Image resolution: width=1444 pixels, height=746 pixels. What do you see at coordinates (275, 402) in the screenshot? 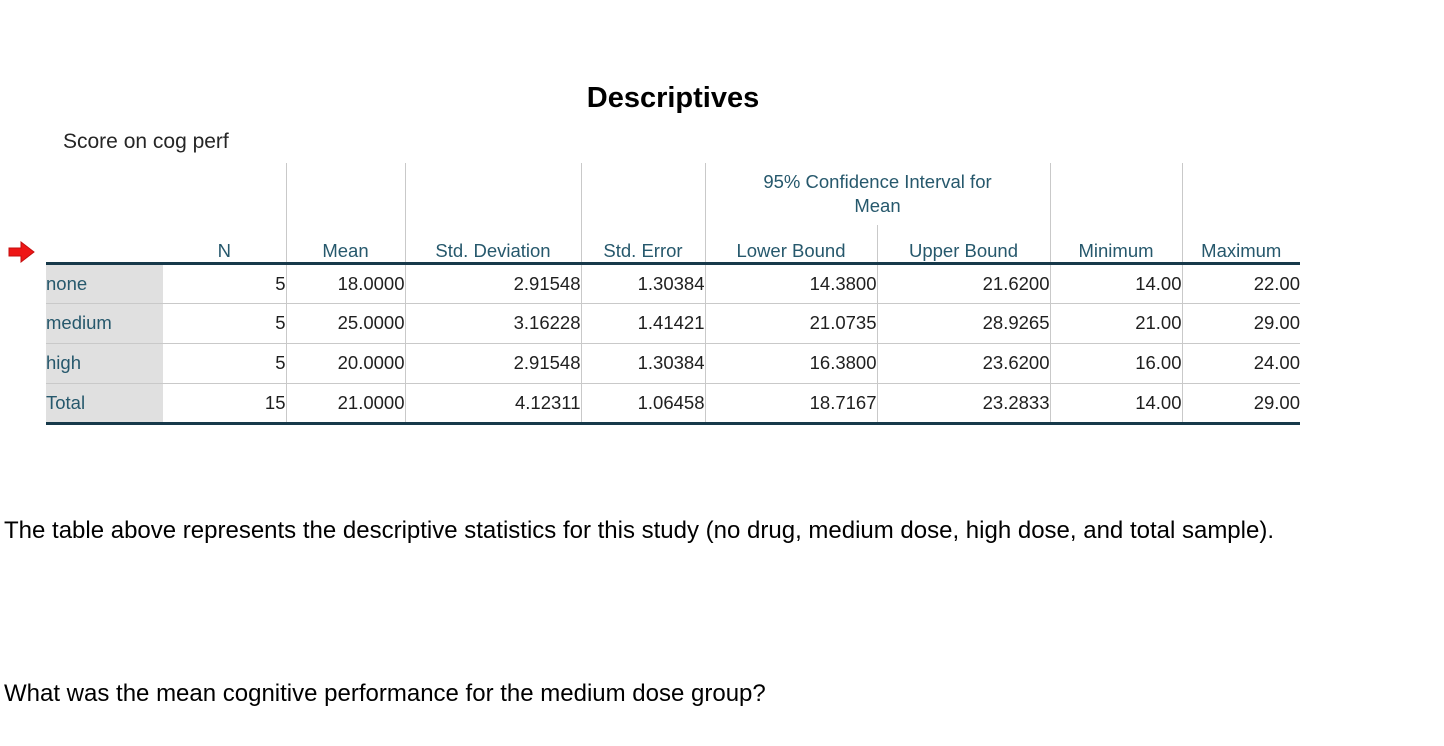
I see `cell-n: 15` at bounding box center [275, 402].